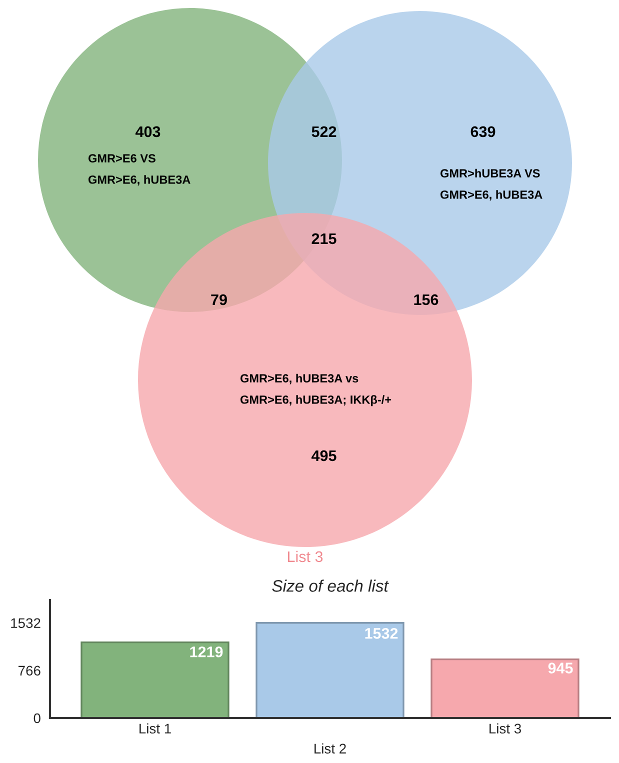  I want to click on text: List 3, so click(305, 556).